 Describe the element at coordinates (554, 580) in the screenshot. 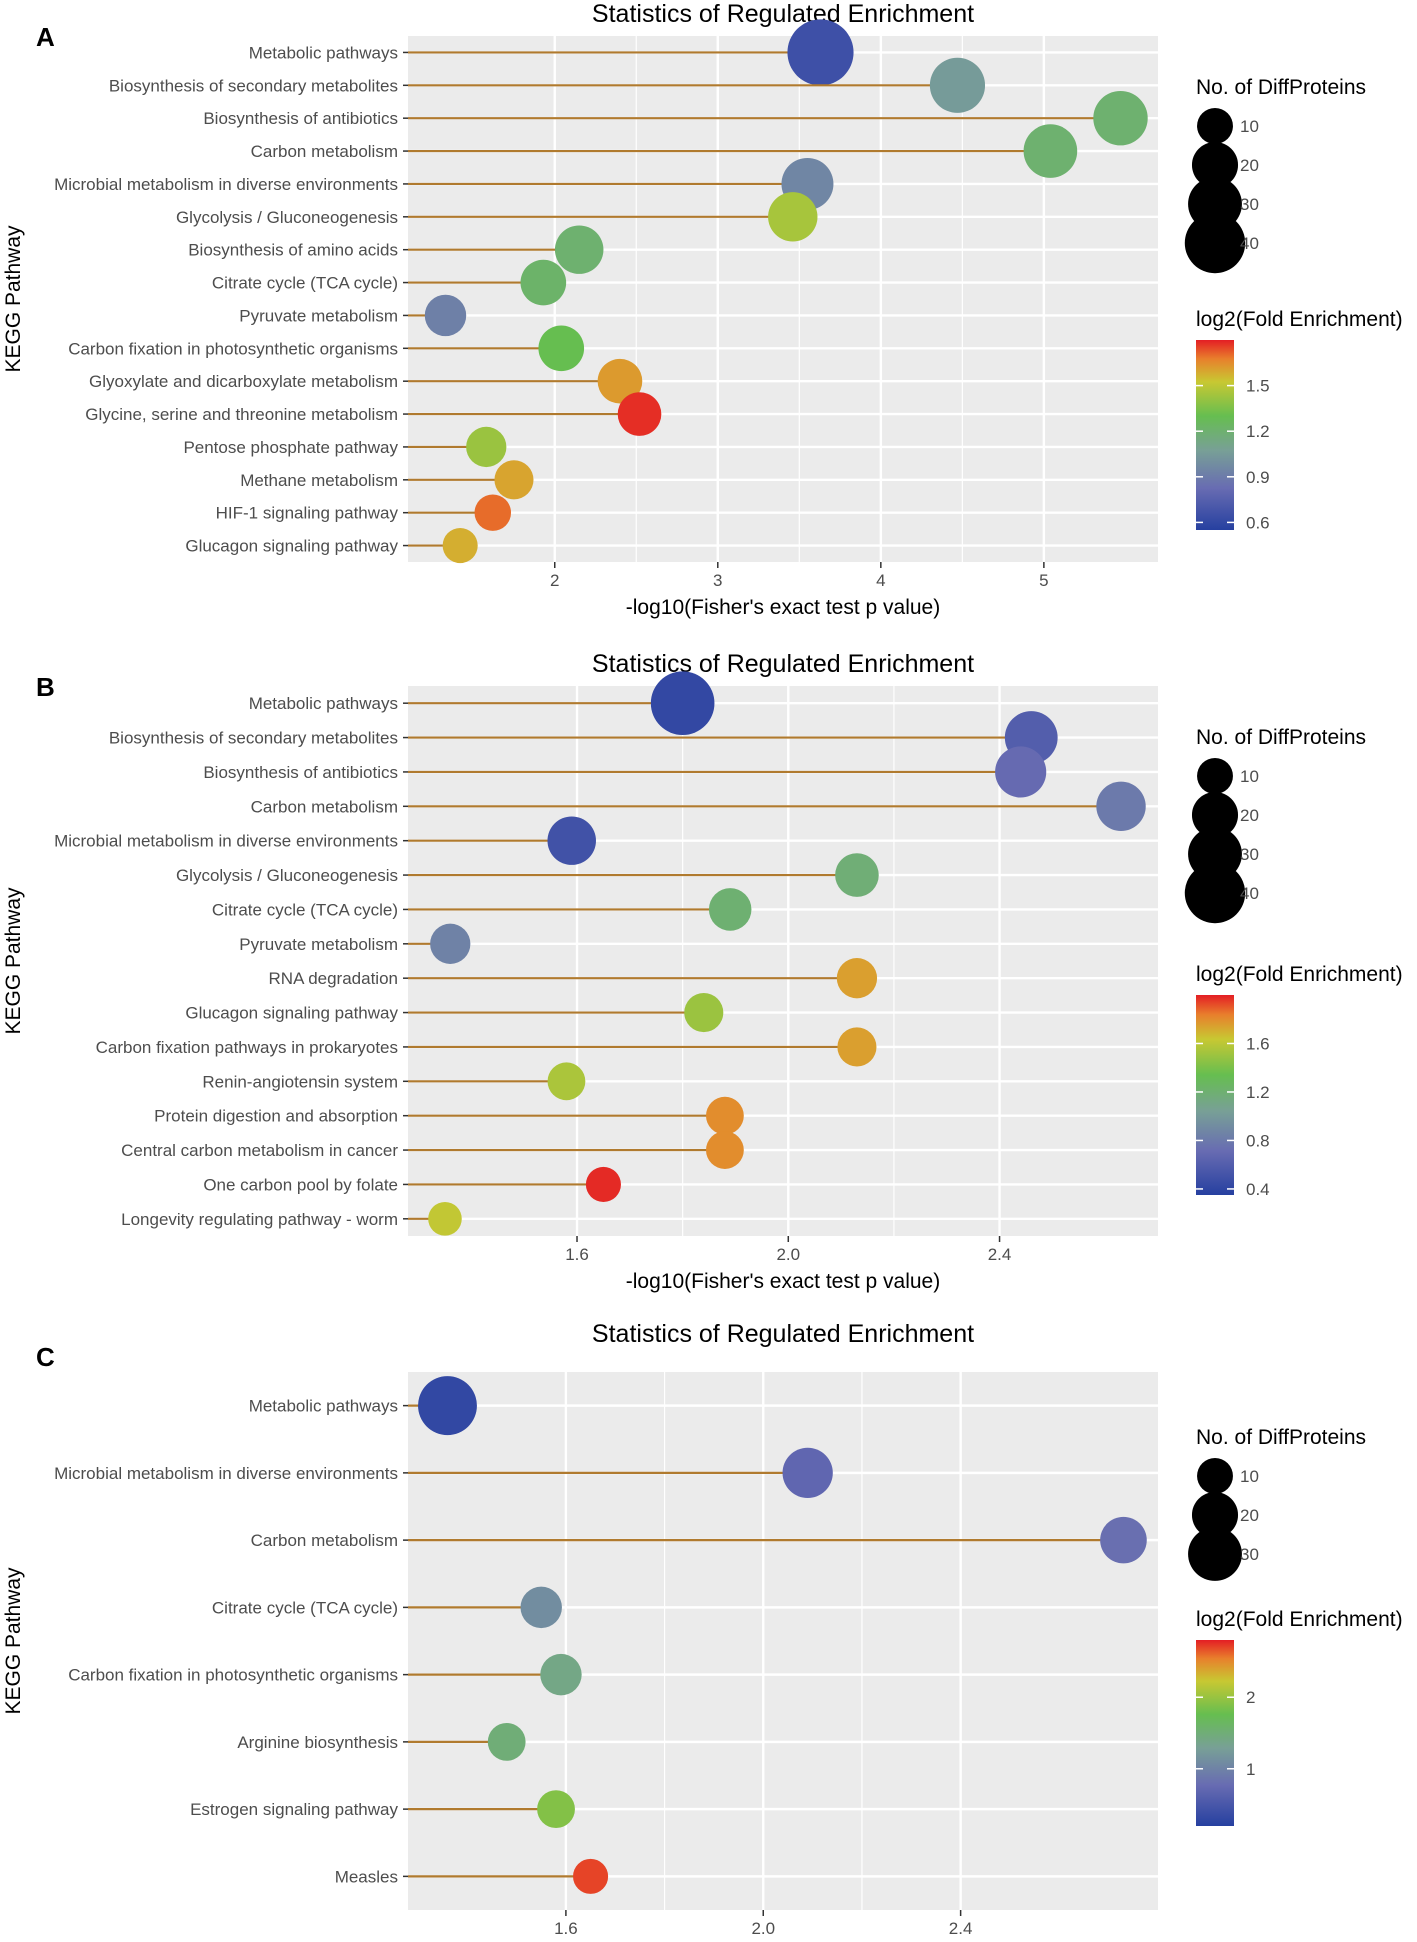

I see `x-tick-label: 2` at that location.